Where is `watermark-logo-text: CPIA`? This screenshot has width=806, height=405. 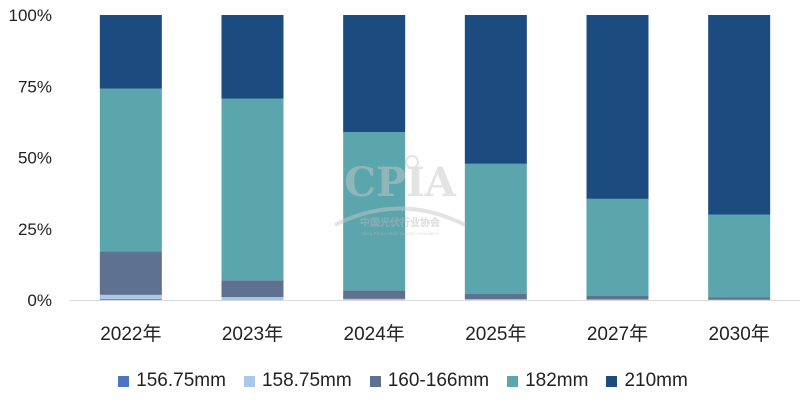
watermark-logo-text: CPIA is located at coordinates (400, 182).